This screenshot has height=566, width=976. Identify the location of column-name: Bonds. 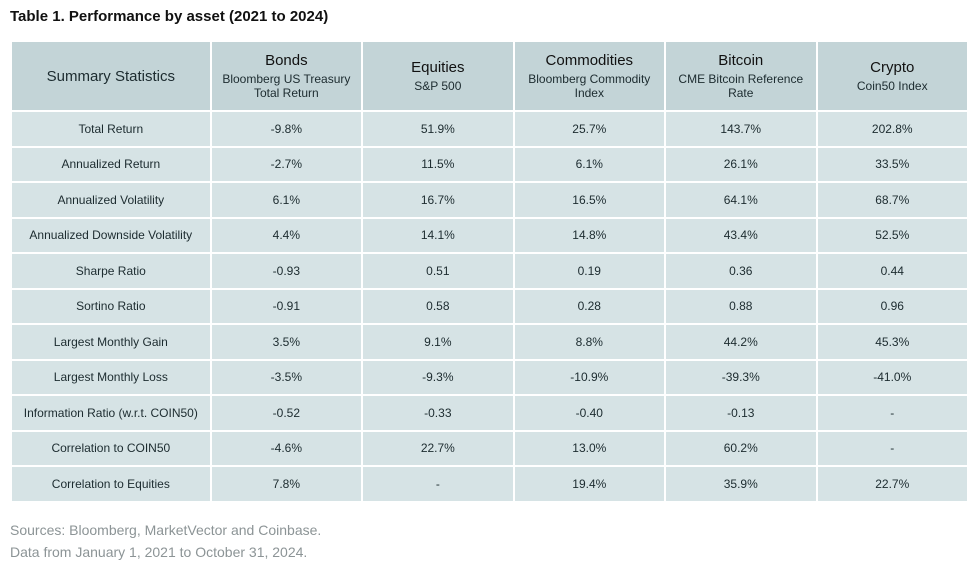
(286, 60).